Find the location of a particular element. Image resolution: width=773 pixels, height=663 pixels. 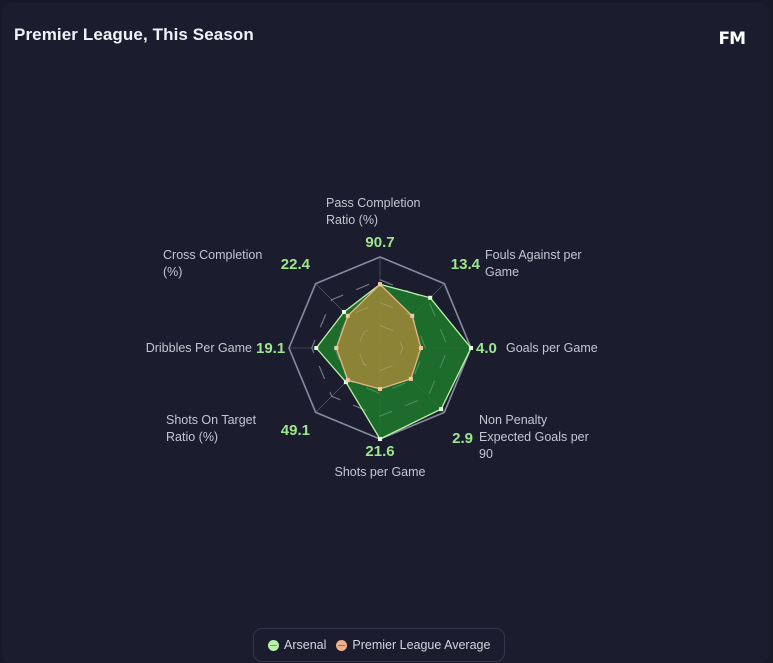

radar-ring-overlay is located at coordinates (380, 348).